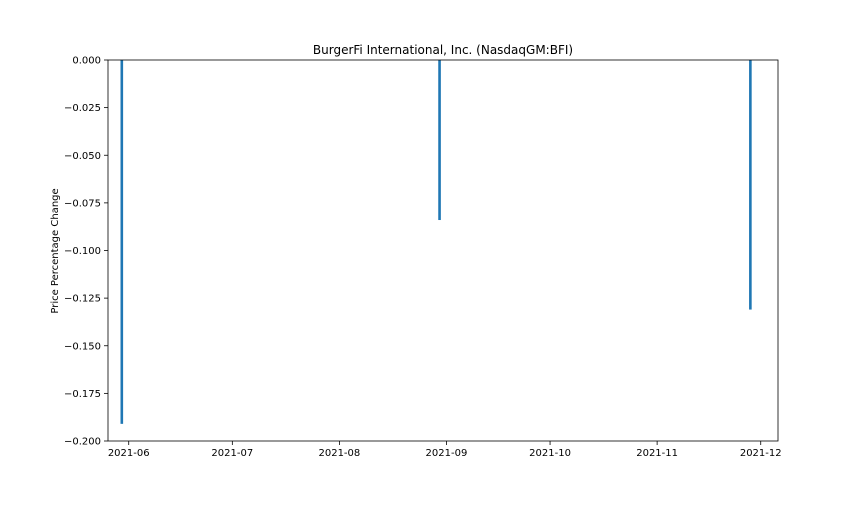 This screenshot has width=864, height=508. What do you see at coordinates (657, 453) in the screenshot?
I see `x-tick-label-5: 2021-11` at bounding box center [657, 453].